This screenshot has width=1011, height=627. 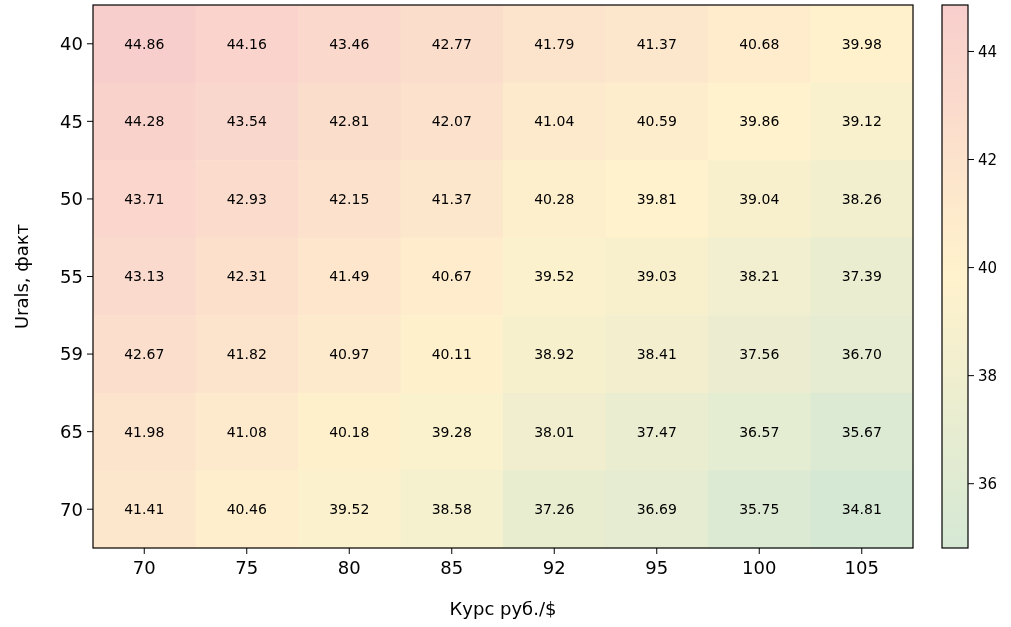 What do you see at coordinates (349, 567) in the screenshot?
I see `x-tick-label: 80` at bounding box center [349, 567].